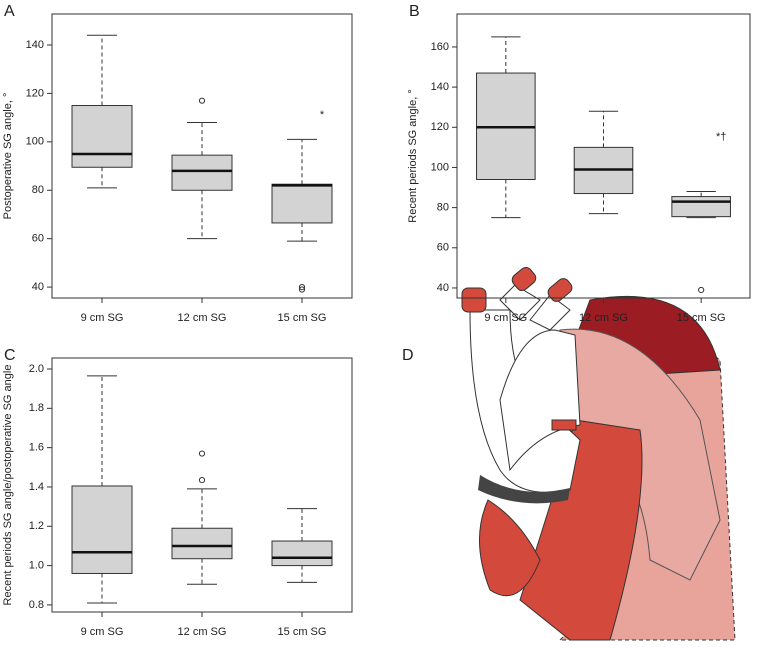  What do you see at coordinates (36, 487) in the screenshot?
I see `y-tick-label: 1.4` at bounding box center [36, 487].